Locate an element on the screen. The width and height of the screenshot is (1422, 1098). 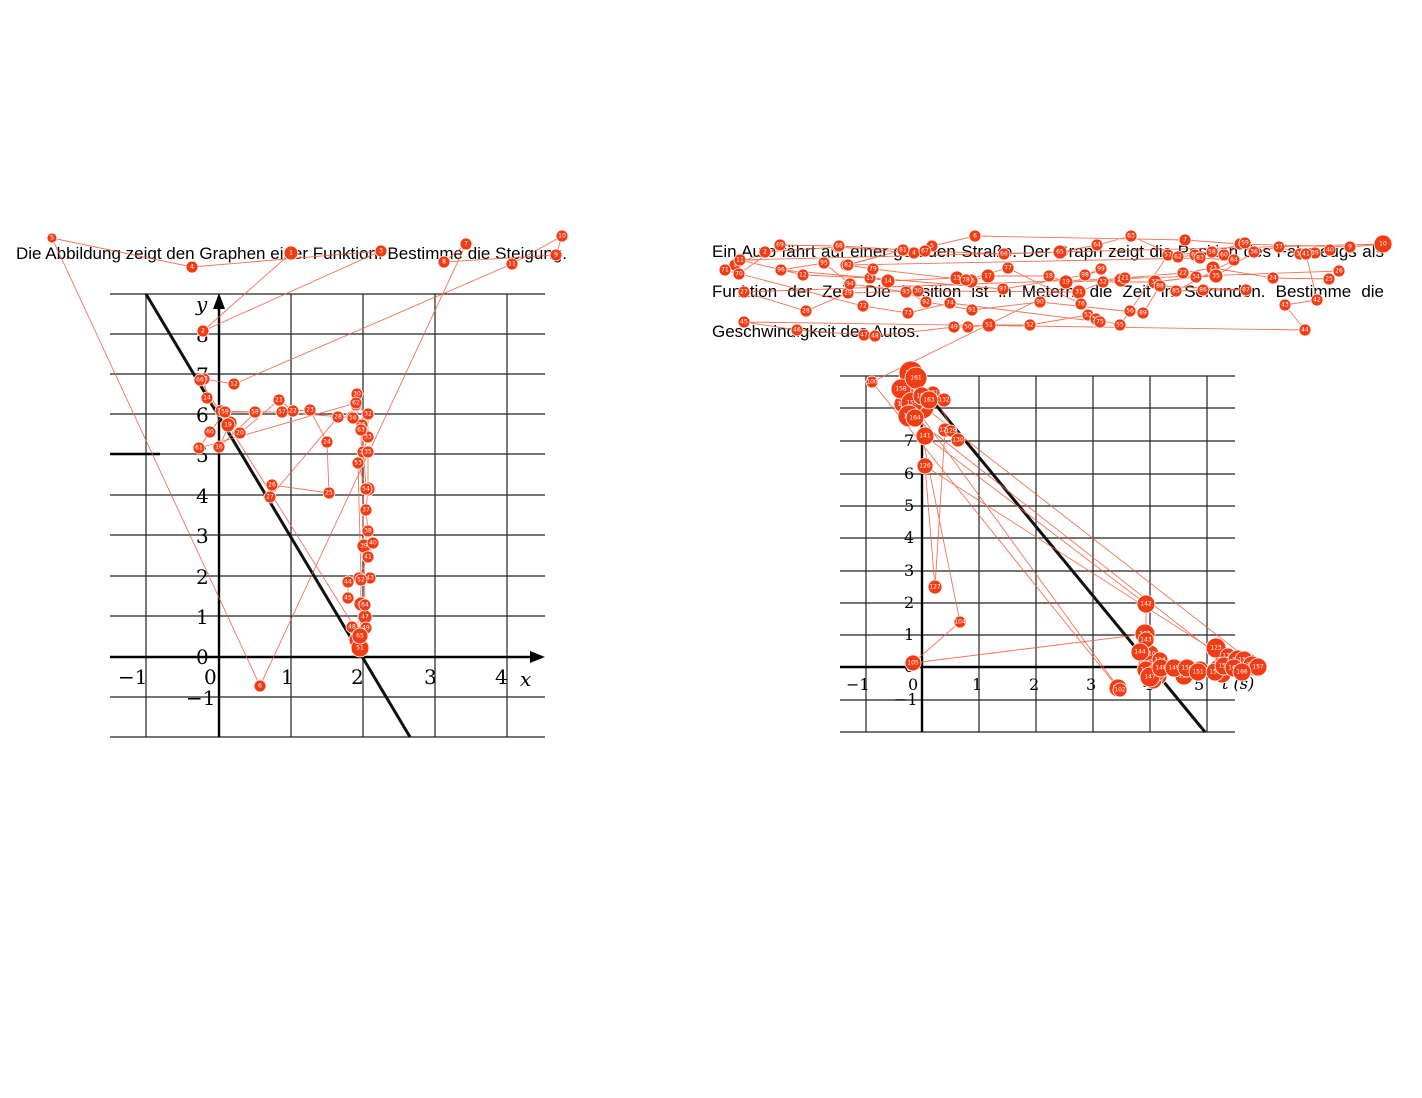
fixation-left: 27 is located at coordinates (270, 497).